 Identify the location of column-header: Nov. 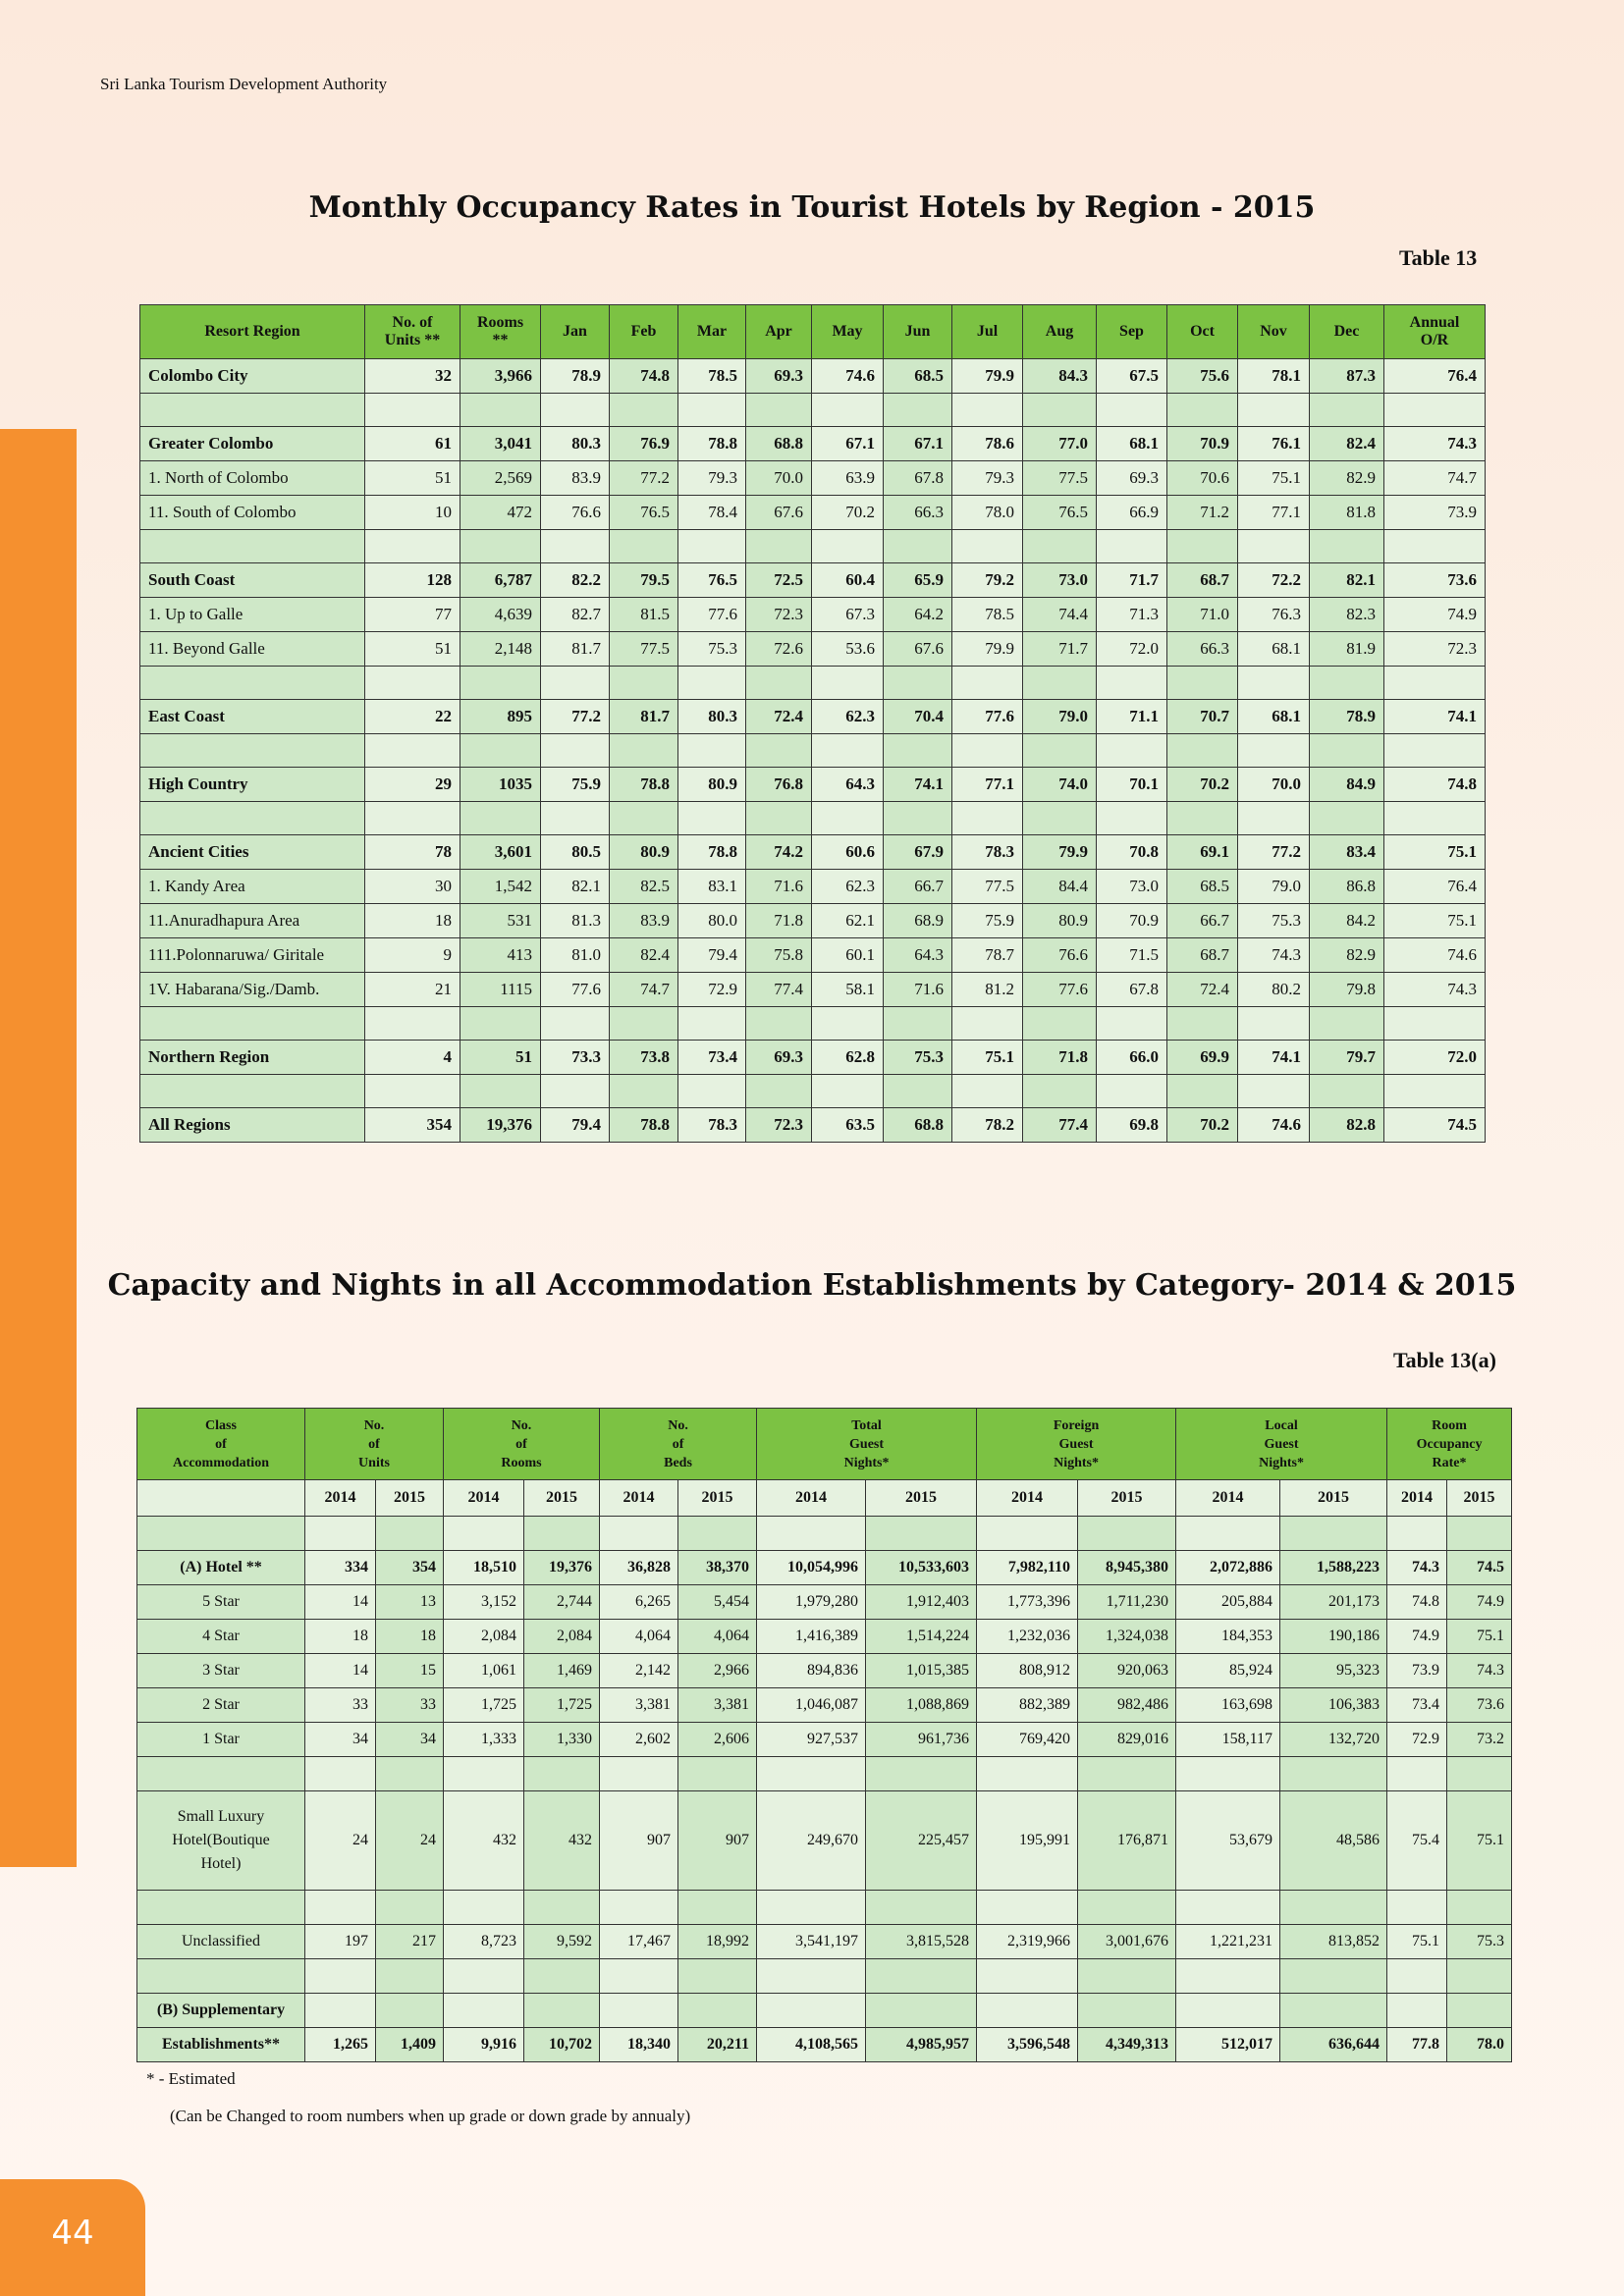
(1273, 331).